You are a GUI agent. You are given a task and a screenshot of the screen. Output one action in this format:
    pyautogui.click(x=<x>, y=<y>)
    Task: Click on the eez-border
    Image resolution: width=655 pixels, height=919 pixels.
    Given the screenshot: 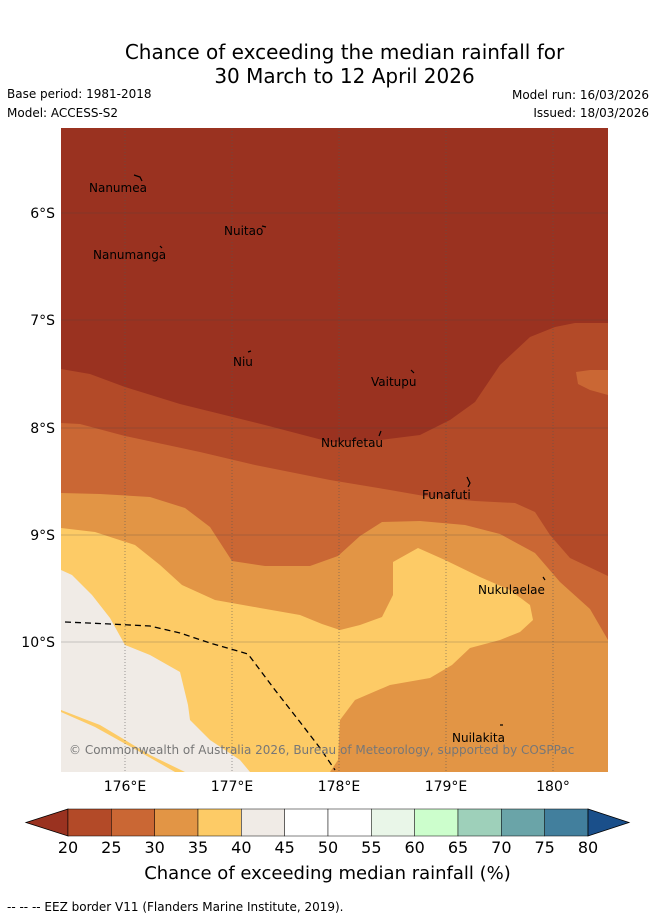 What is the action you would take?
    pyautogui.click(x=200, y=696)
    